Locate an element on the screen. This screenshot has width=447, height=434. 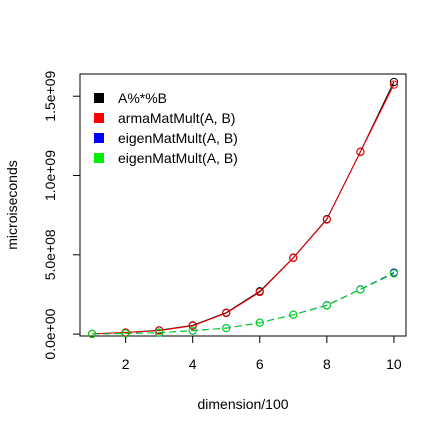
x-tick-label: 4 is located at coordinates (193, 364).